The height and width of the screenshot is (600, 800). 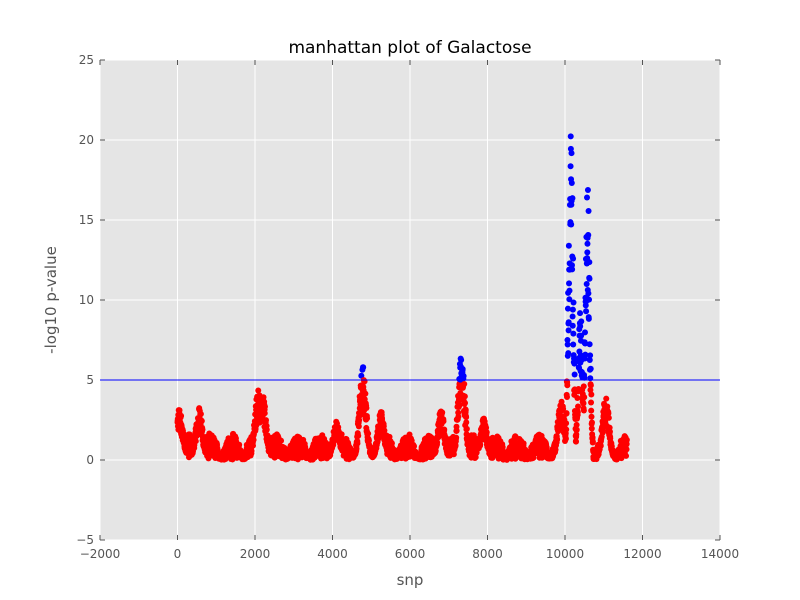 What do you see at coordinates (332, 554) in the screenshot?
I see `x-tick-label: 4000` at bounding box center [332, 554].